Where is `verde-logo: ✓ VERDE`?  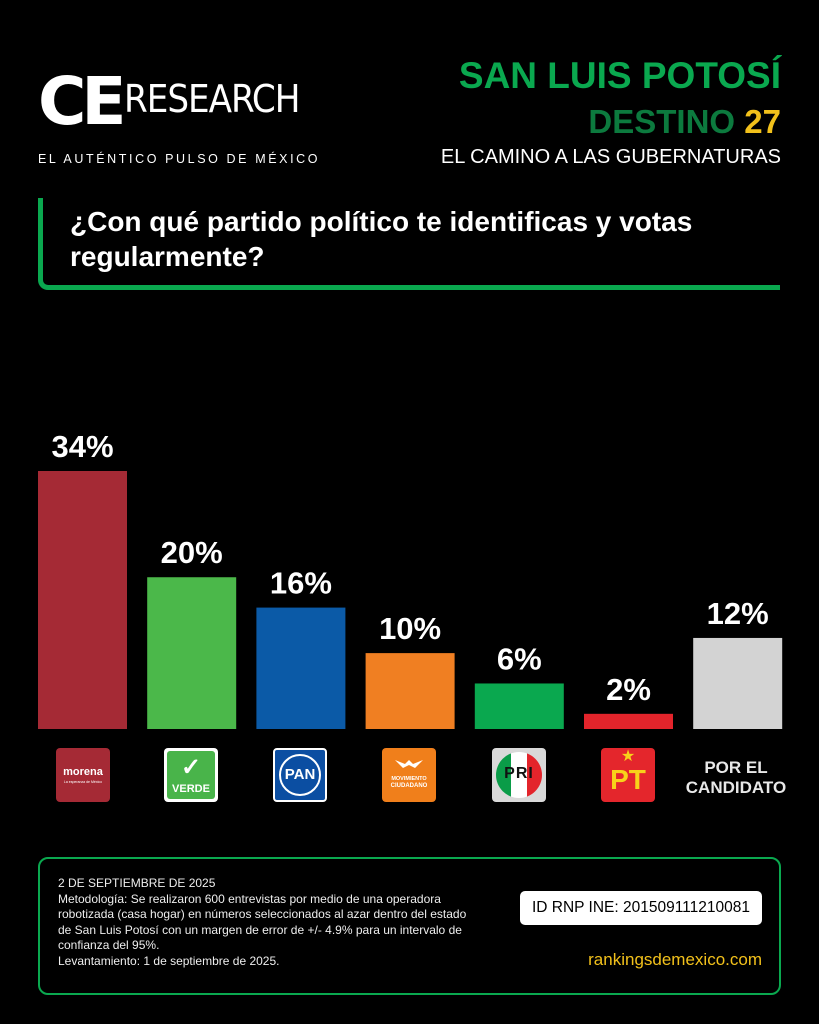
verde-logo: ✓ VERDE is located at coordinates (191, 775).